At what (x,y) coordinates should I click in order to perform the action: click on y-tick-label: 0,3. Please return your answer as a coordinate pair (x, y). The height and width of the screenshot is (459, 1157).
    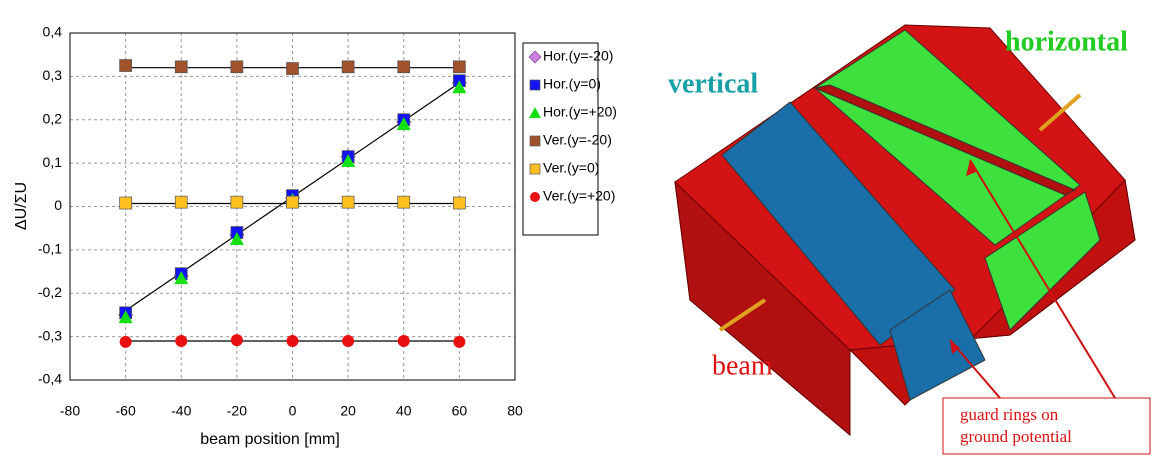
    Looking at the image, I should click on (53, 75).